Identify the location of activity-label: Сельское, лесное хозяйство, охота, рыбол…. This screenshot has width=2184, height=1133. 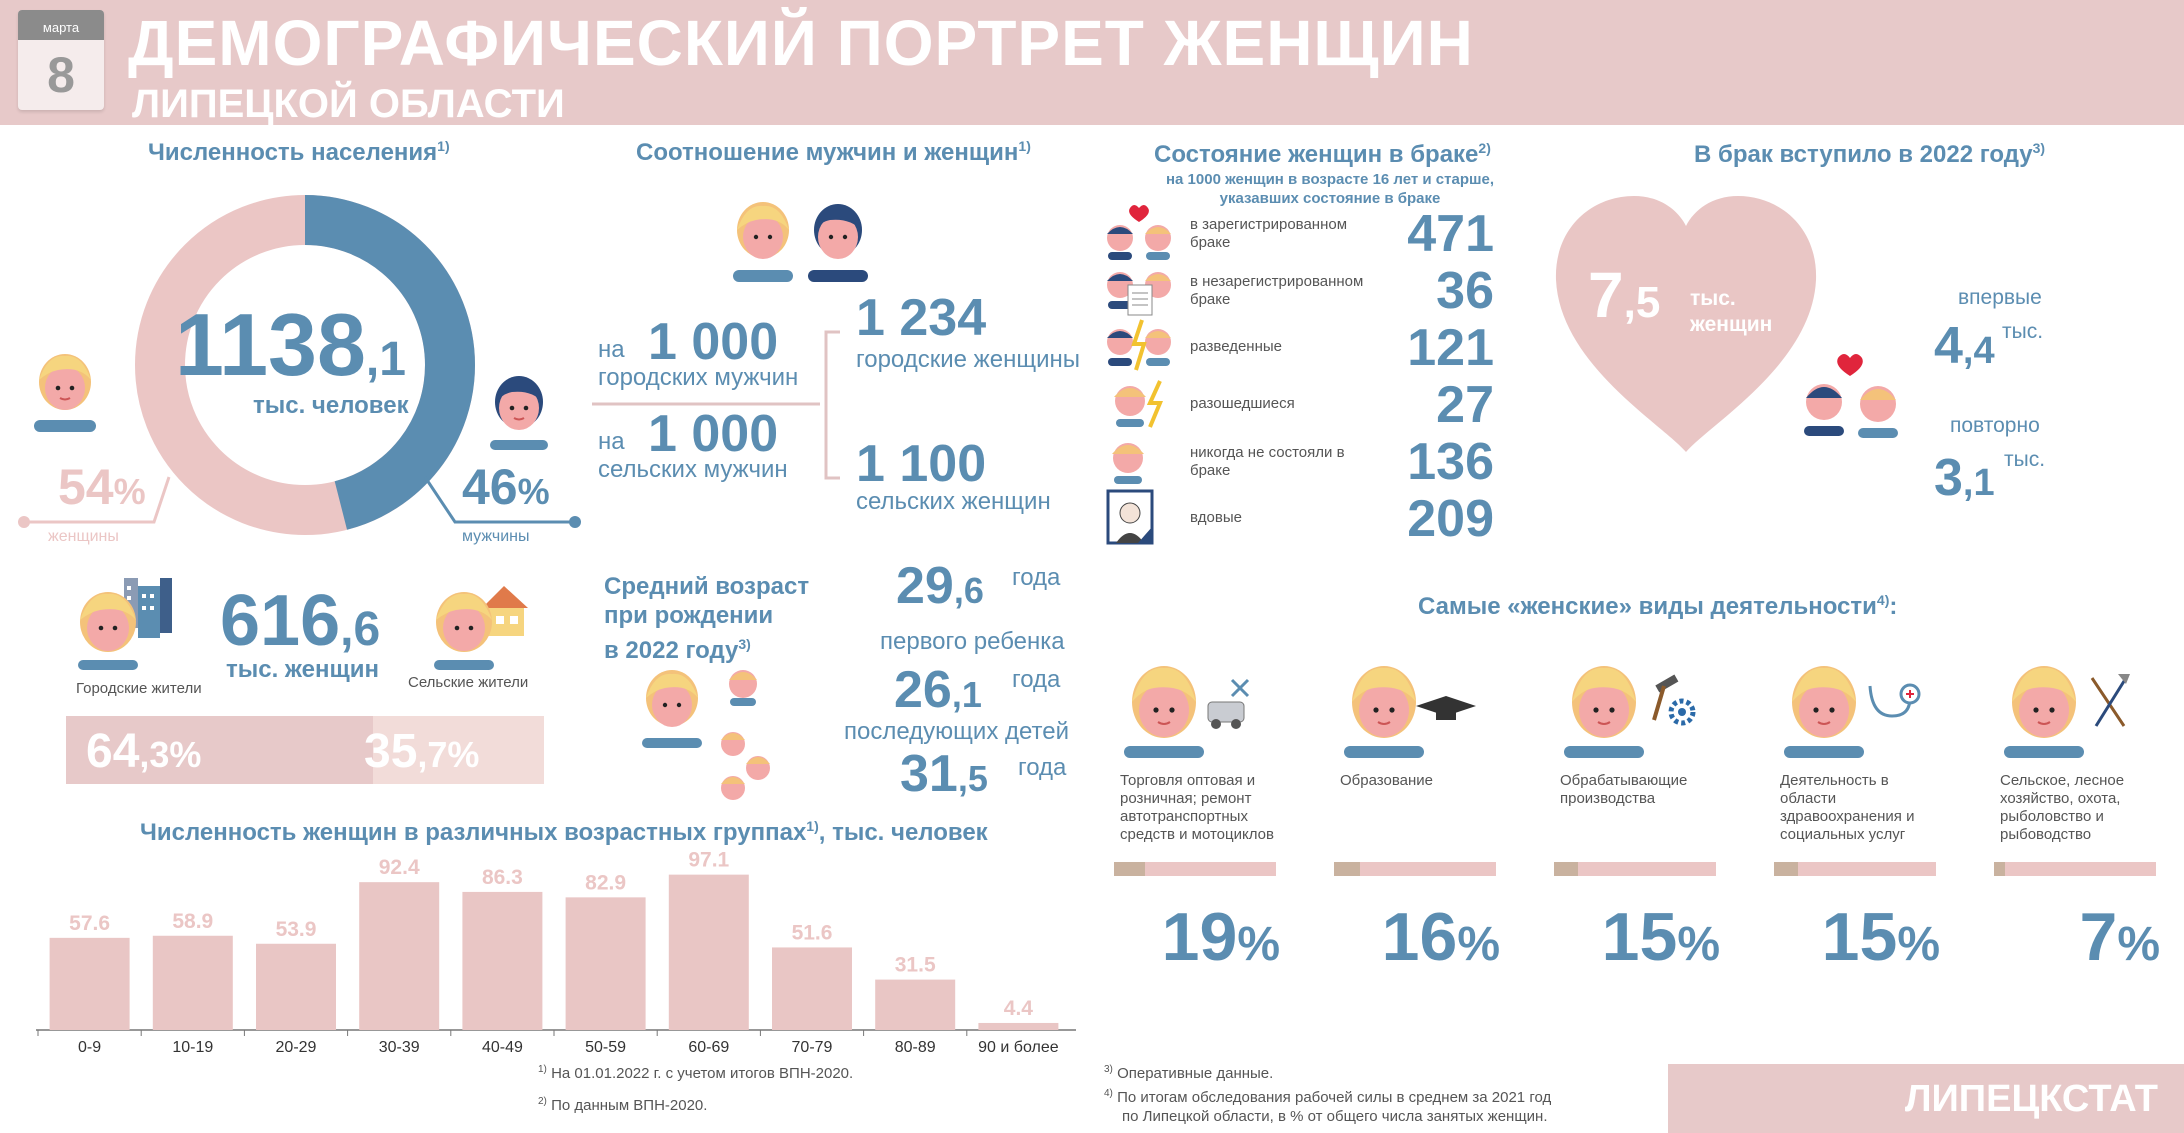
(2062, 807).